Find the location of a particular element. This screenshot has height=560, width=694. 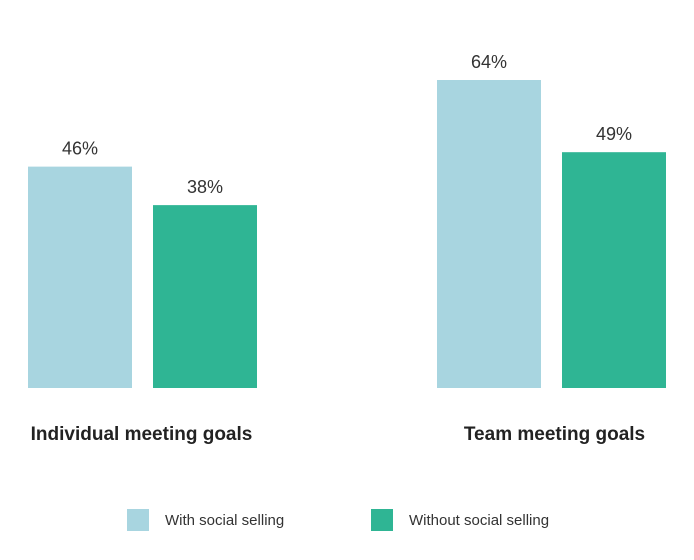

legend-swatch-with-social-selling is located at coordinates (138, 520).